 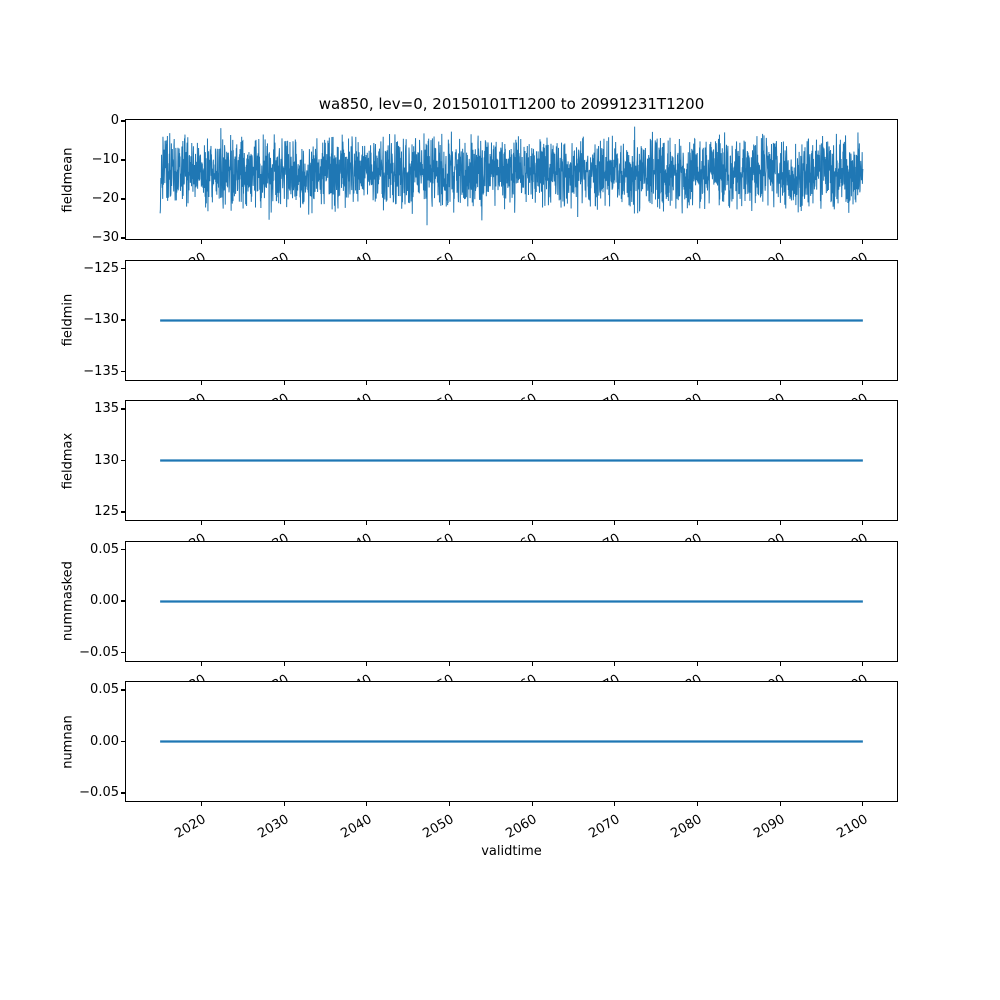 I want to click on line-series-fieldmax, so click(x=511, y=460).